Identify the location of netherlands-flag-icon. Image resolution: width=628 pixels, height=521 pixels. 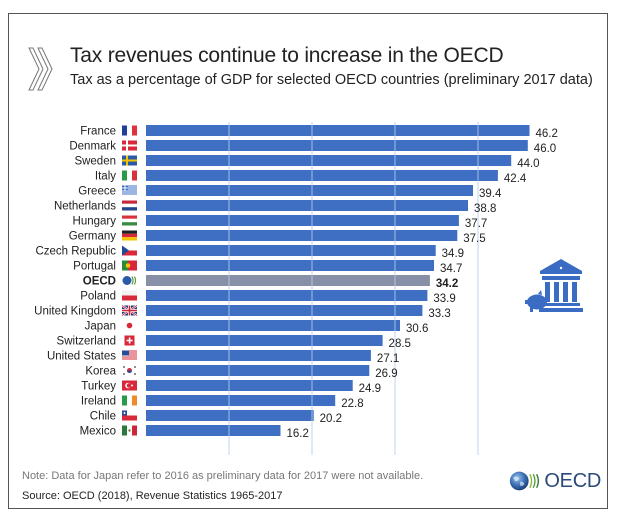
(129, 205).